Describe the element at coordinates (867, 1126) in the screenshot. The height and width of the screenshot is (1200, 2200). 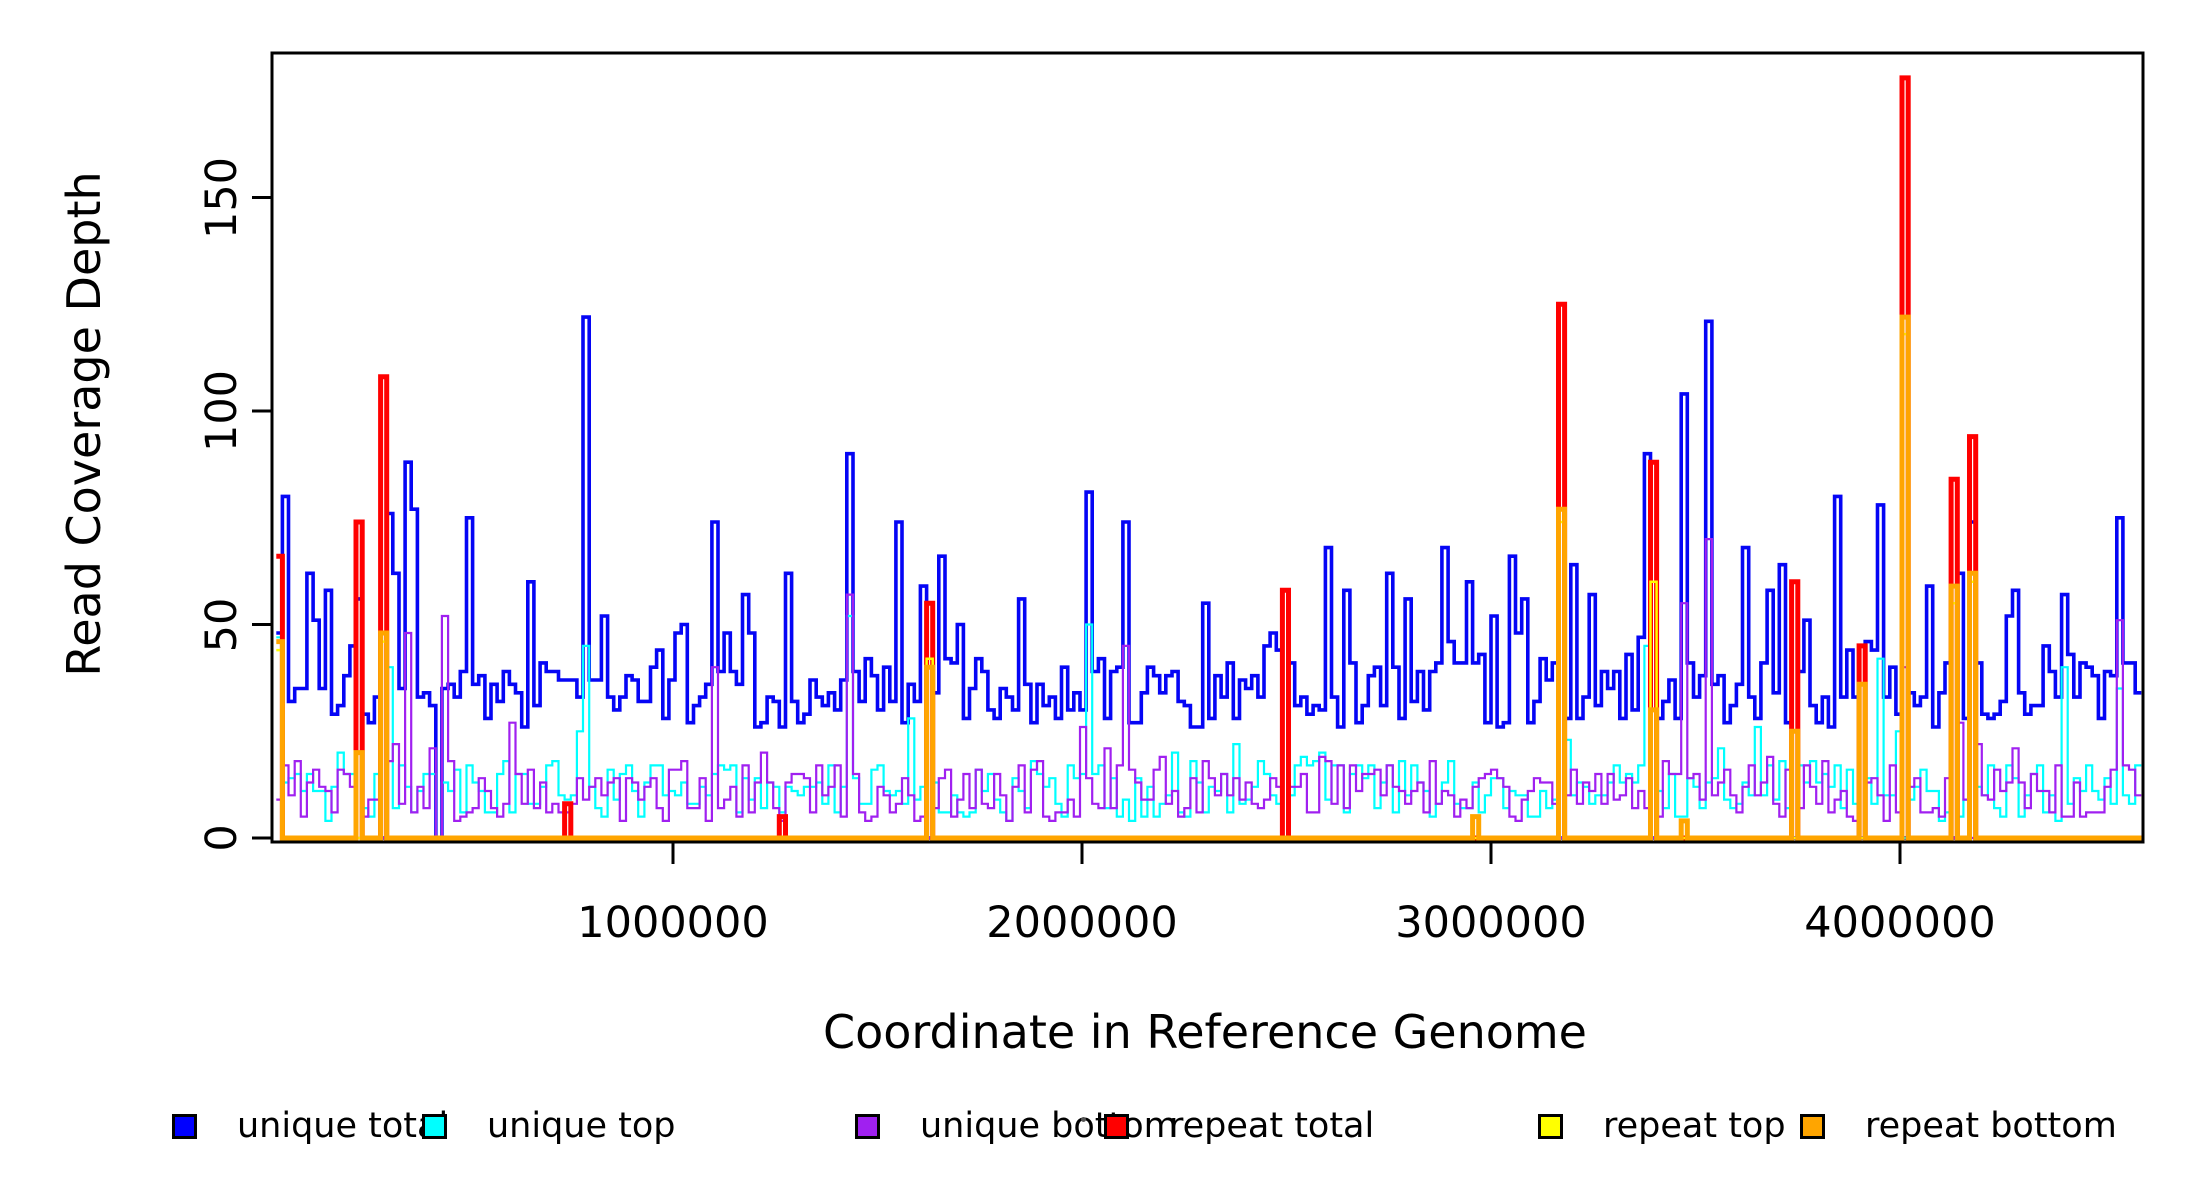
I see `legend-swatch-unique-bottom` at that location.